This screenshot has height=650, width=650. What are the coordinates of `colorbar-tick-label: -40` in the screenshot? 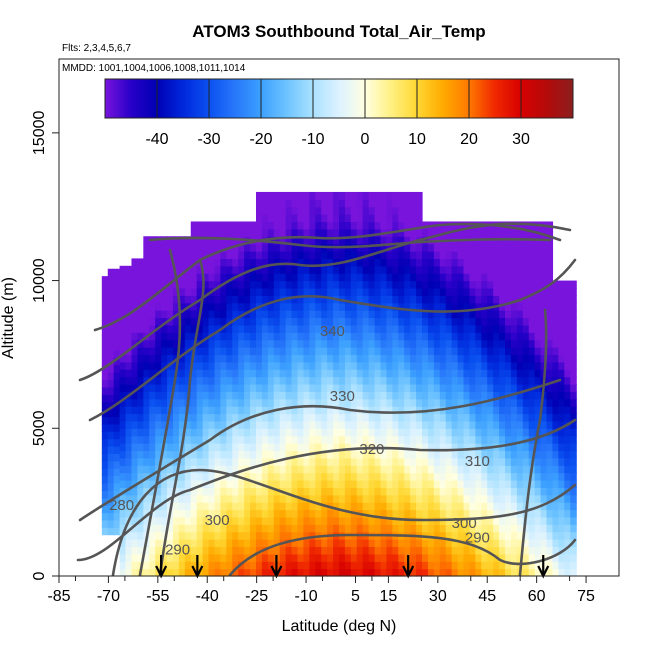 It's located at (156, 139).